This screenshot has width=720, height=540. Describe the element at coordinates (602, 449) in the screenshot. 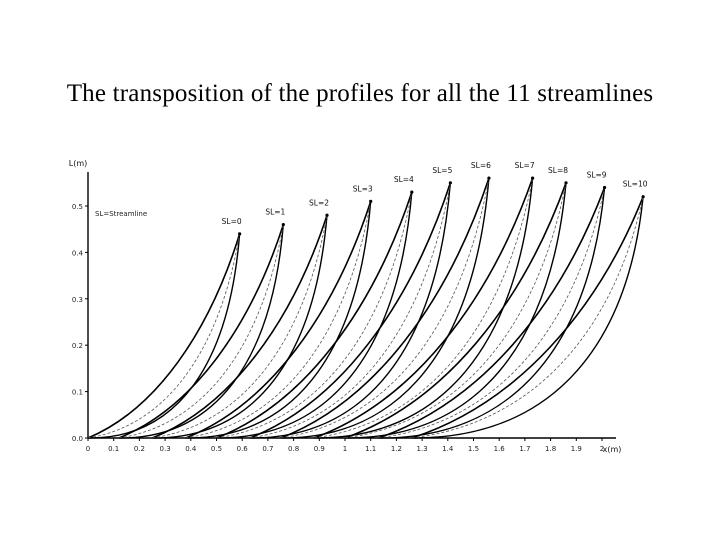

I see `x-tick-label: 2` at that location.